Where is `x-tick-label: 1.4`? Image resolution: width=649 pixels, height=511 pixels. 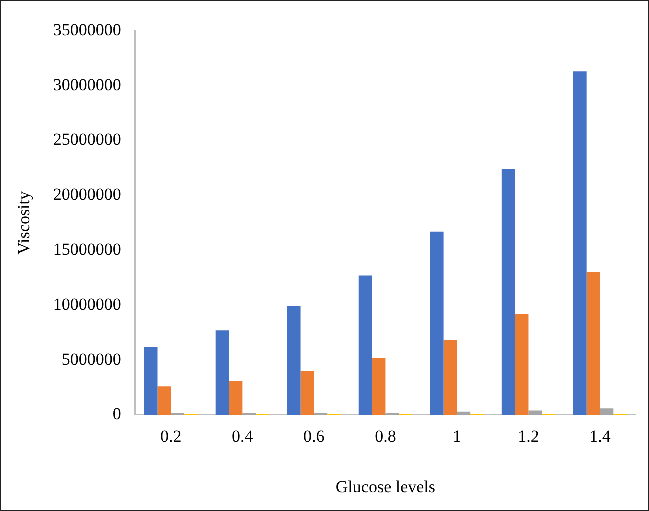 x-tick-label: 1.4 is located at coordinates (601, 436).